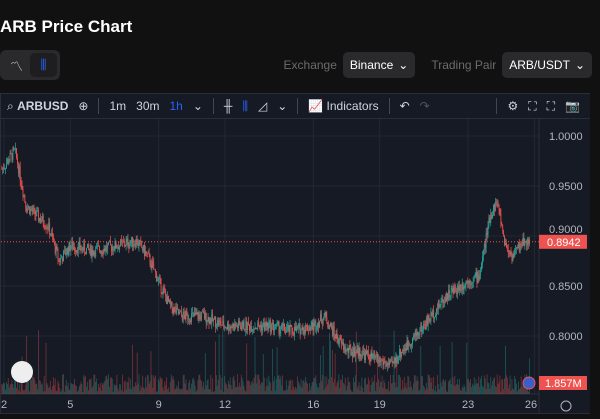  What do you see at coordinates (118, 106) in the screenshot?
I see `interval-1m: 1m` at bounding box center [118, 106].